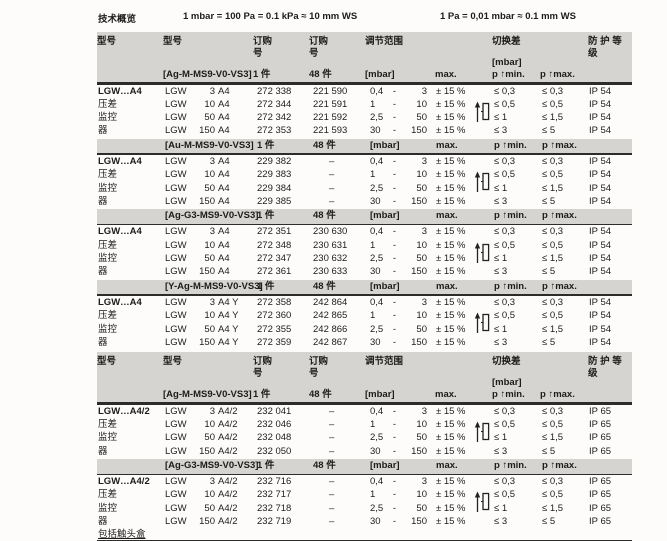 This screenshot has height=541, width=667. What do you see at coordinates (505, 302) in the screenshot?
I see `pmin-cell: ≤ 0,3` at bounding box center [505, 302].